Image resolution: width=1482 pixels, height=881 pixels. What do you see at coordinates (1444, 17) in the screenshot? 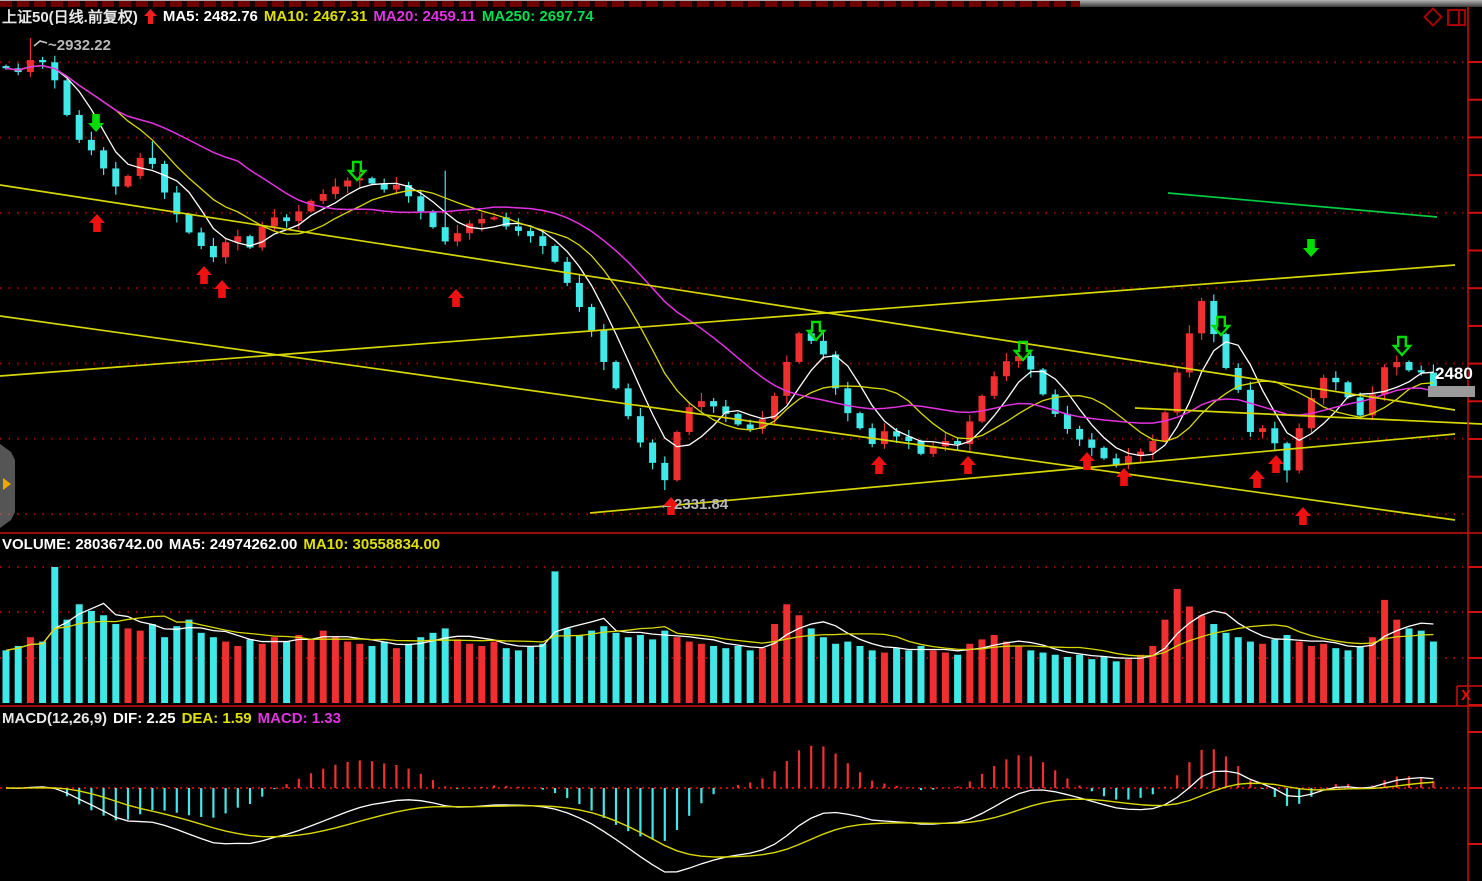
I see `window-icons` at bounding box center [1444, 17].